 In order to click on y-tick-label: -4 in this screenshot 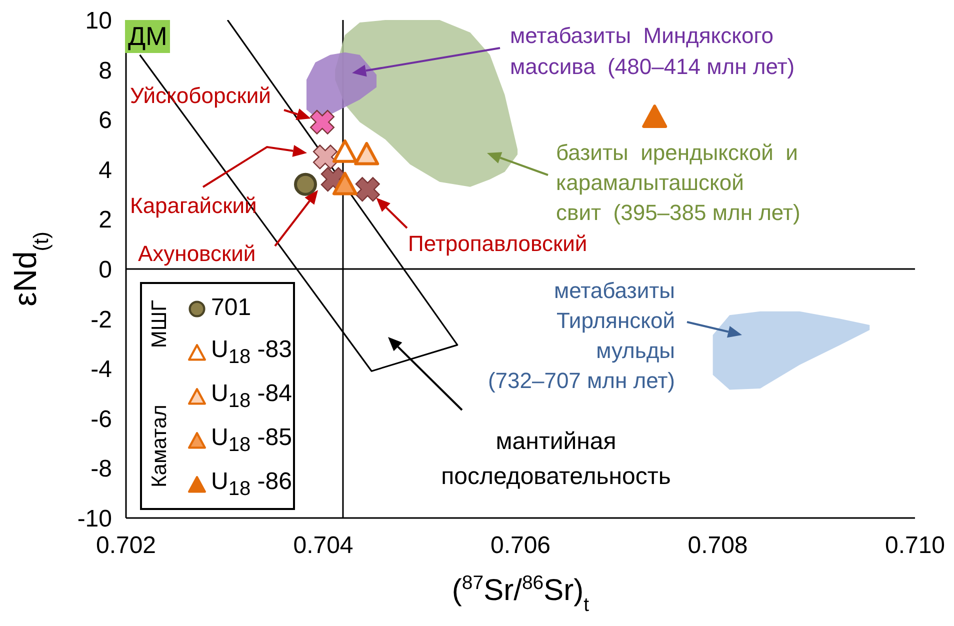, I will do `click(101, 370)`.